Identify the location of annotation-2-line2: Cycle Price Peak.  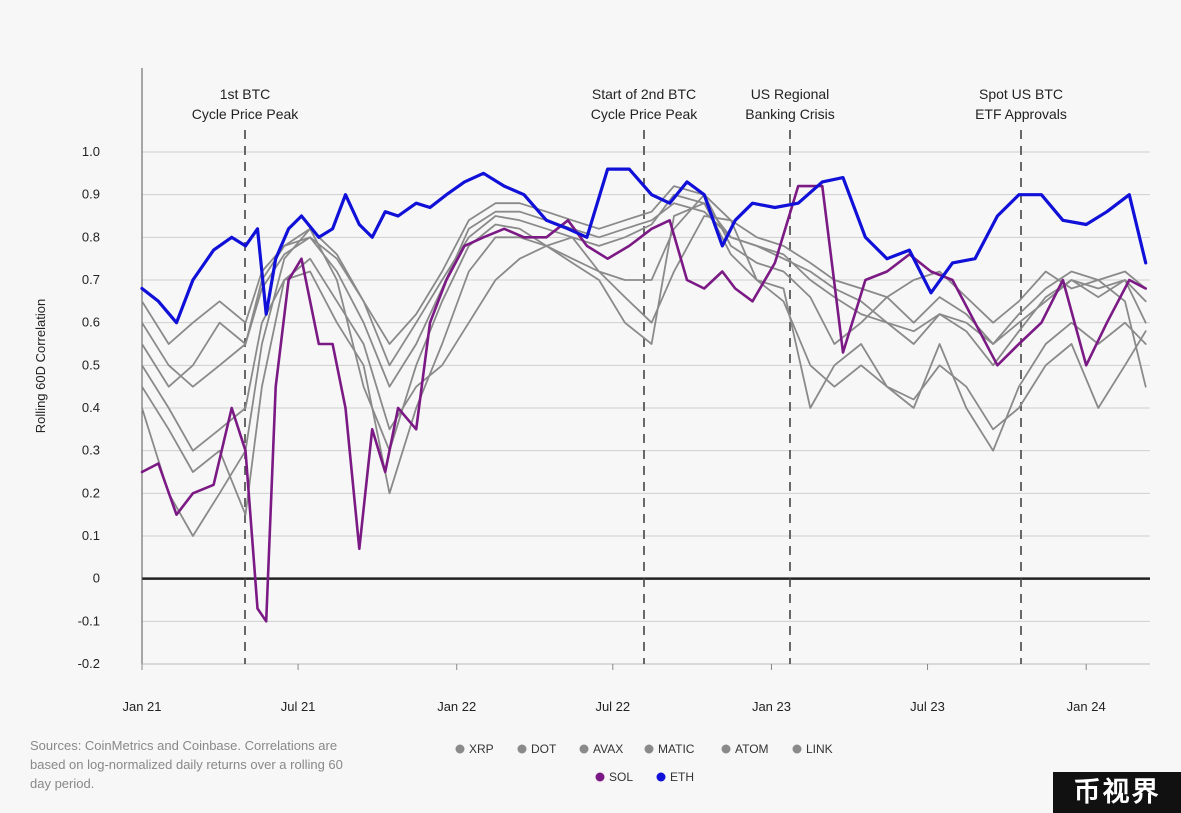
(645, 114).